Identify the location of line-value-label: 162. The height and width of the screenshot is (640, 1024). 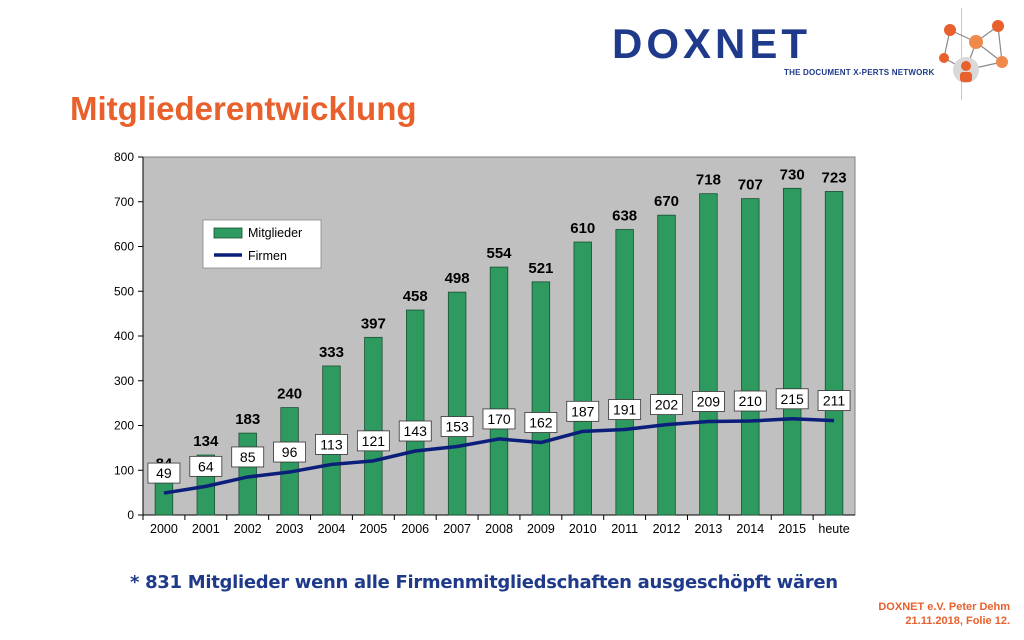
(541, 423).